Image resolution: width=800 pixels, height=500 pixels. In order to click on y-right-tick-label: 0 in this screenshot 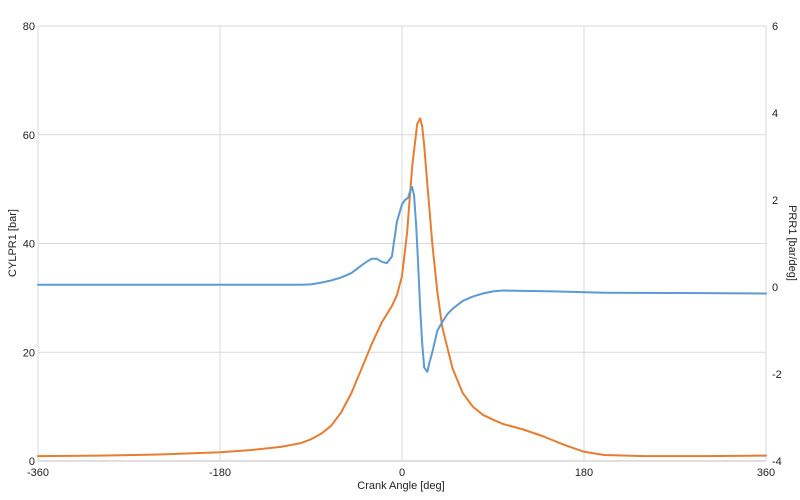, I will do `click(775, 288)`.